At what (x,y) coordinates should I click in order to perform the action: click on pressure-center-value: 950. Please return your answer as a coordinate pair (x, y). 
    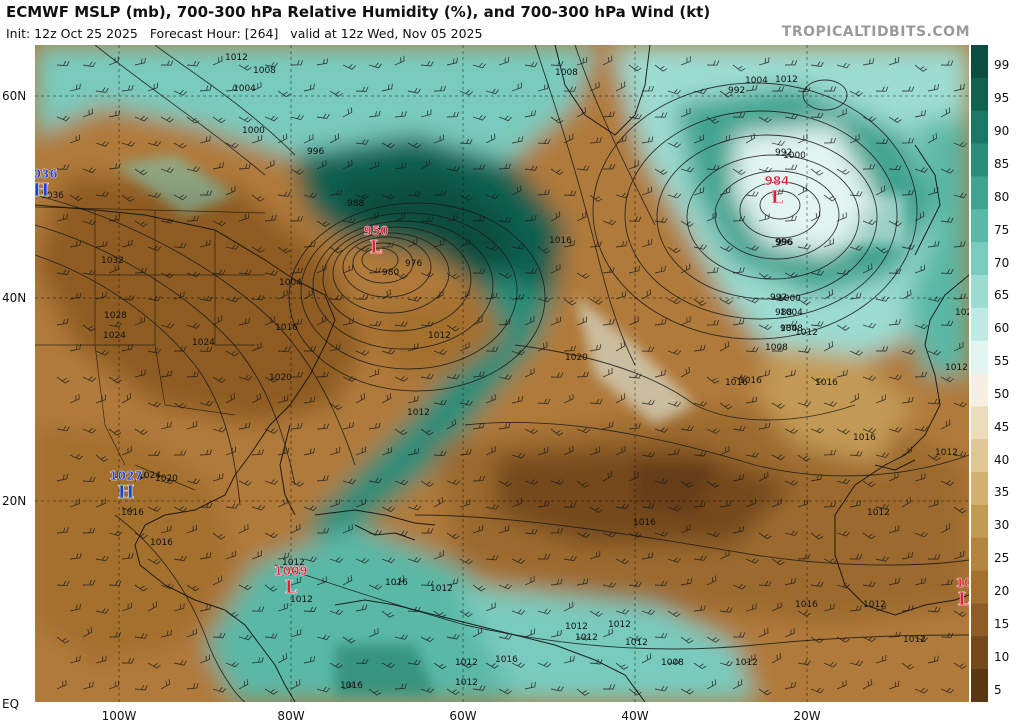
    Looking at the image, I should click on (375, 231).